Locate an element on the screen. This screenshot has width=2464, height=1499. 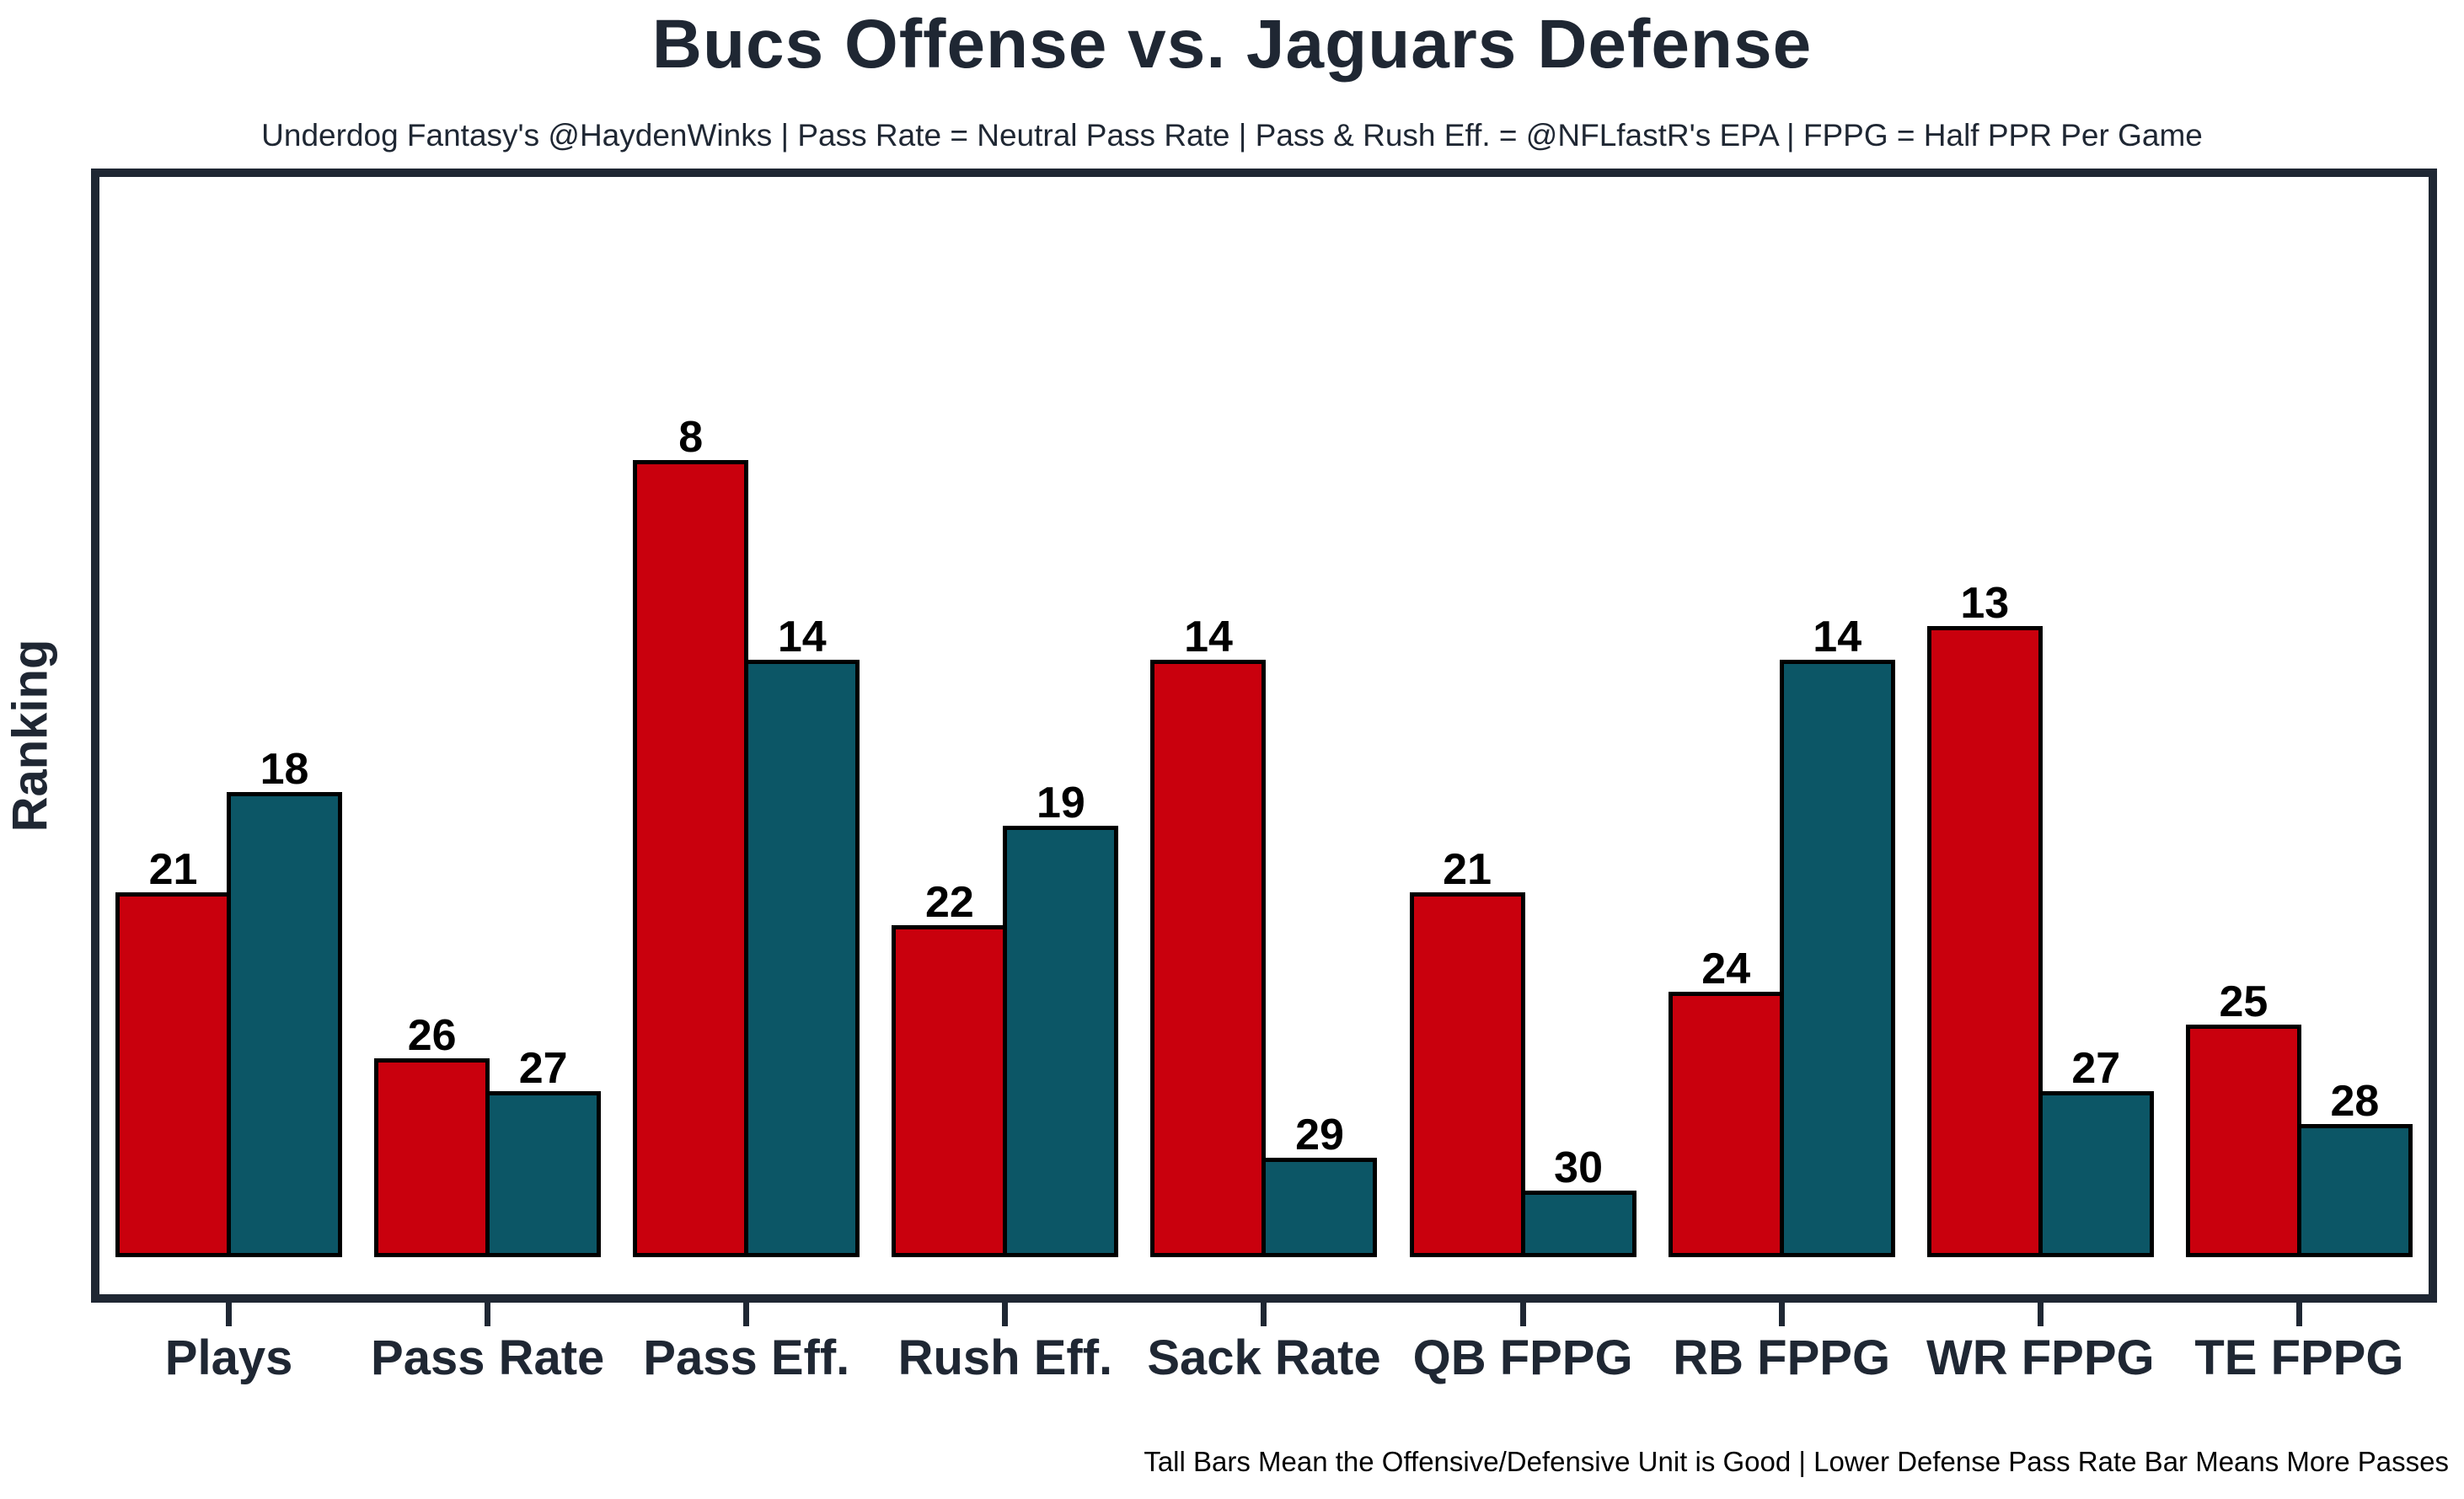
bar-value-label: 13 is located at coordinates (1985, 603).